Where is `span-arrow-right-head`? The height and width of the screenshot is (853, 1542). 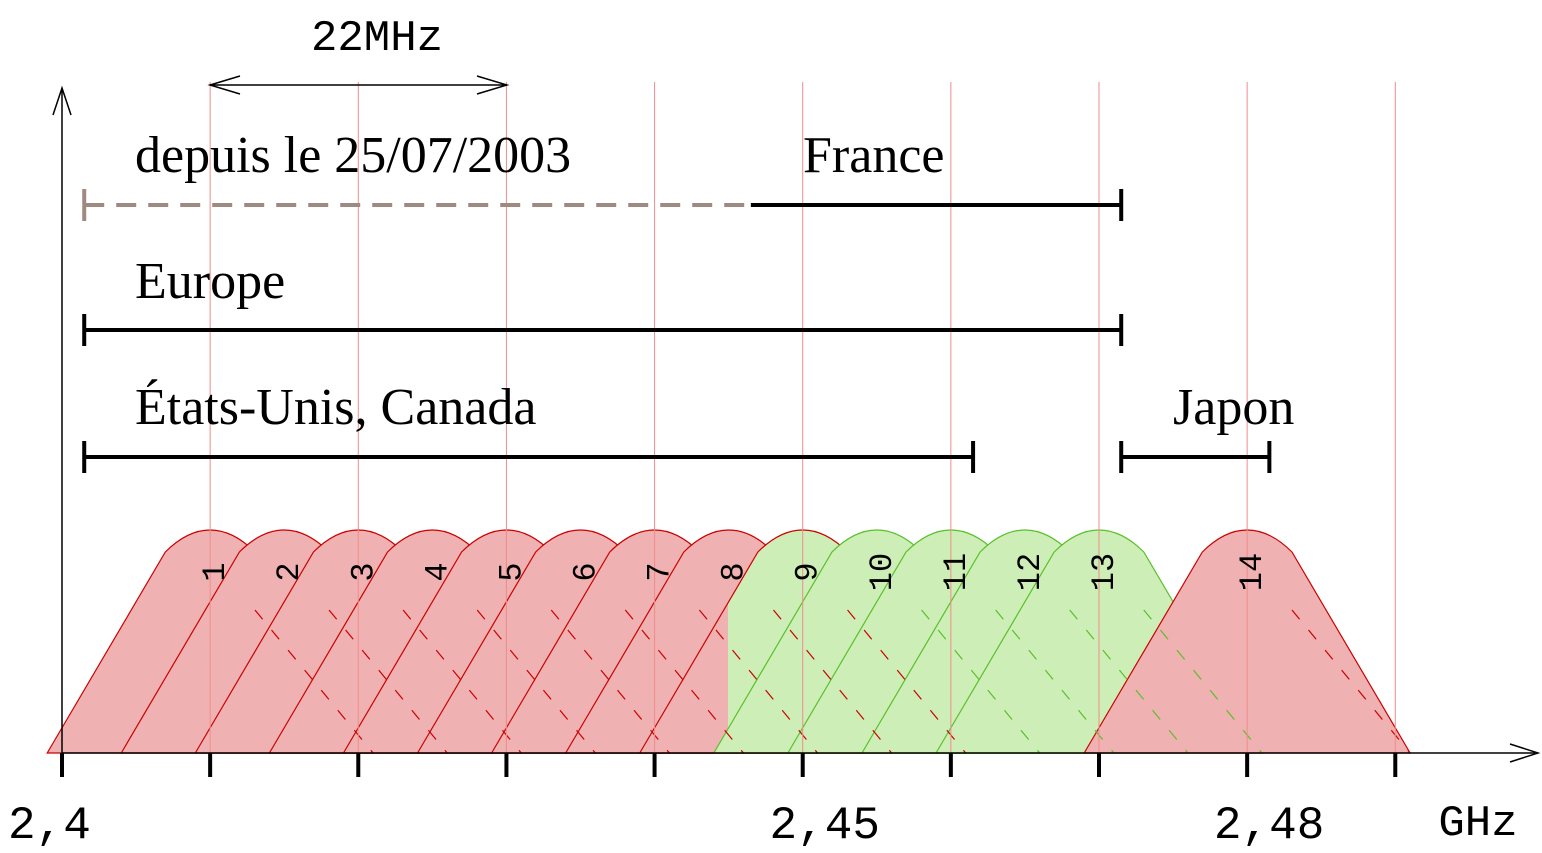 span-arrow-right-head is located at coordinates (493, 85).